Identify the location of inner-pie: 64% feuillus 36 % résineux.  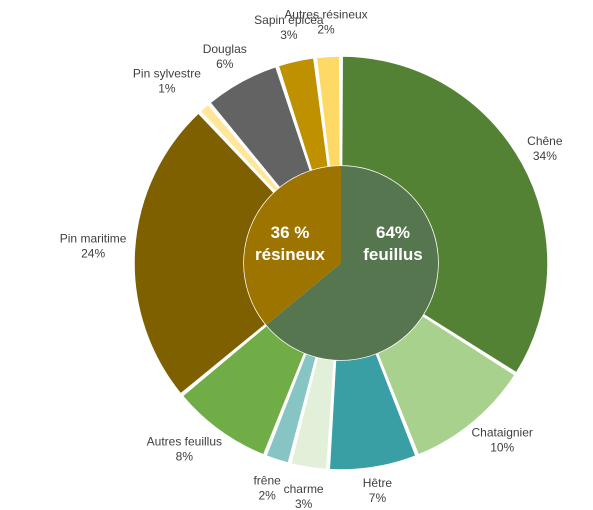
(340, 263).